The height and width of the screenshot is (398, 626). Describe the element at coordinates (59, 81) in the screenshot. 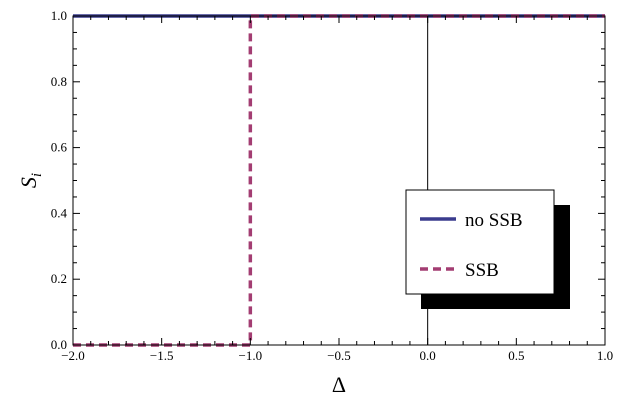

I see `y-tick-label: 0.8` at that location.